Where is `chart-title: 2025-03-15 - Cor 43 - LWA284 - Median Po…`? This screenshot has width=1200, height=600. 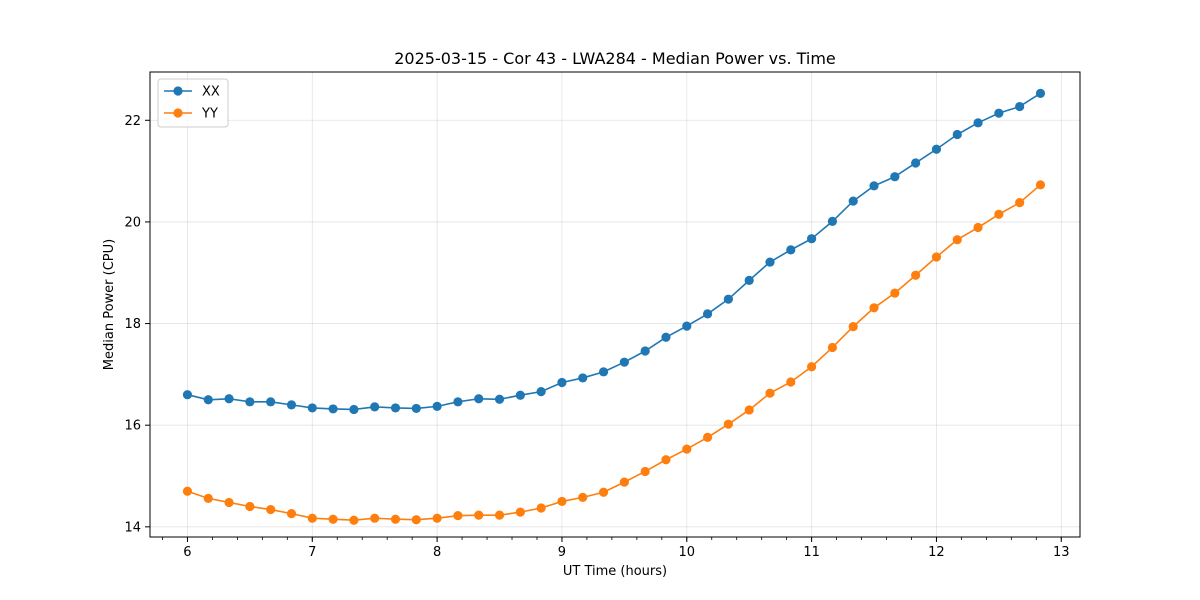 chart-title: 2025-03-15 - Cor 43 - LWA284 - Median Po… is located at coordinates (615, 58).